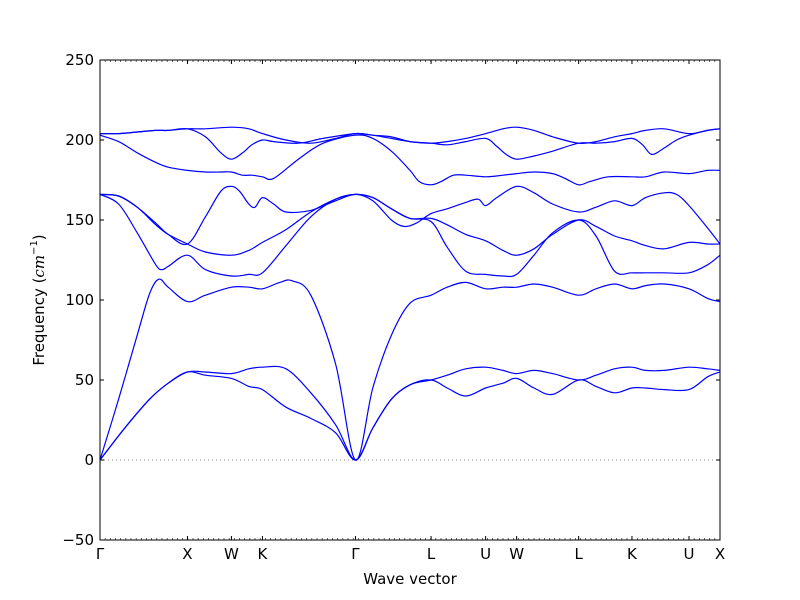 The height and width of the screenshot is (600, 800). What do you see at coordinates (84, 380) in the screenshot?
I see `y-tick-label: 50` at bounding box center [84, 380].